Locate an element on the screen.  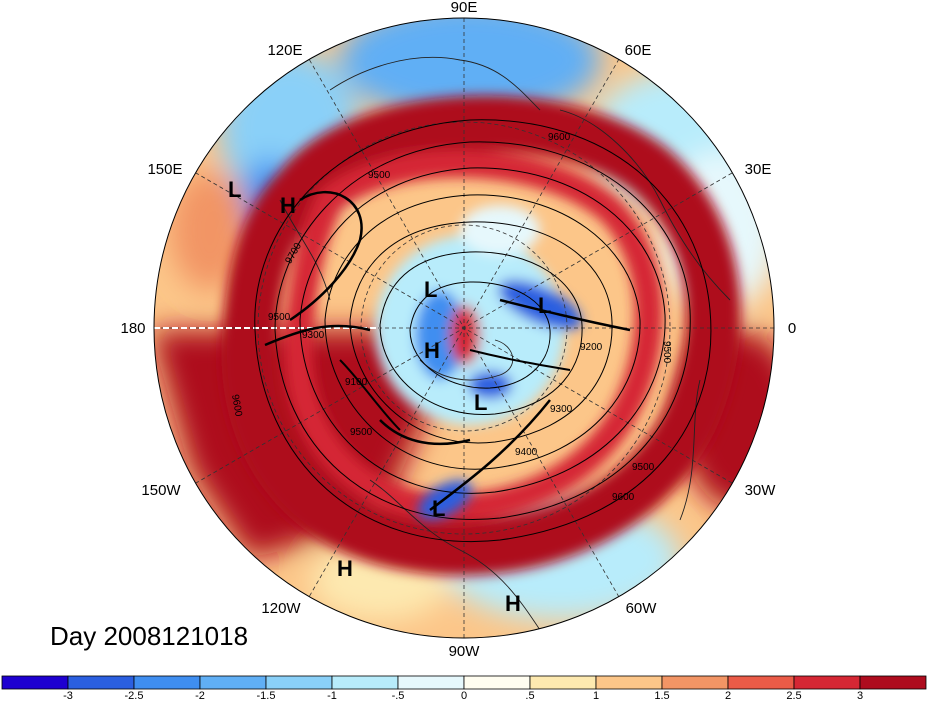
lon-label-90w: 90W is located at coordinates (465, 651).